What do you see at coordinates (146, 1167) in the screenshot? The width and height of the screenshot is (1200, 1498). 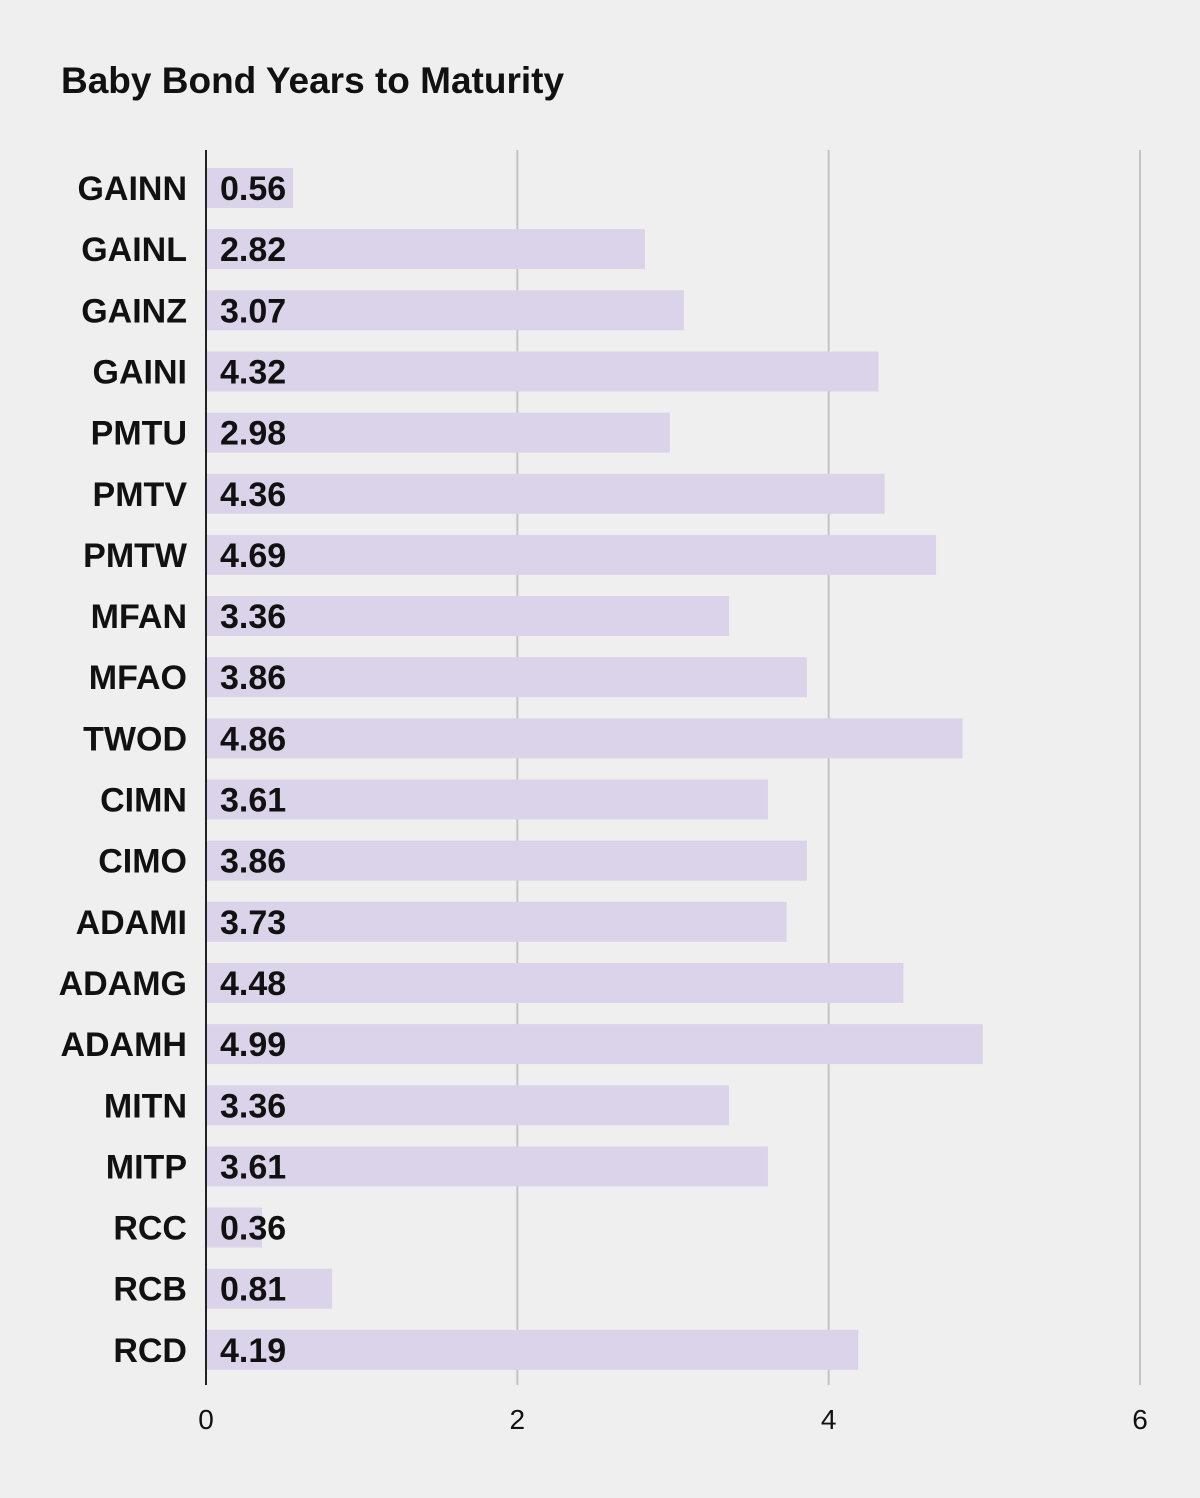 I see `category-label: MITP` at bounding box center [146, 1167].